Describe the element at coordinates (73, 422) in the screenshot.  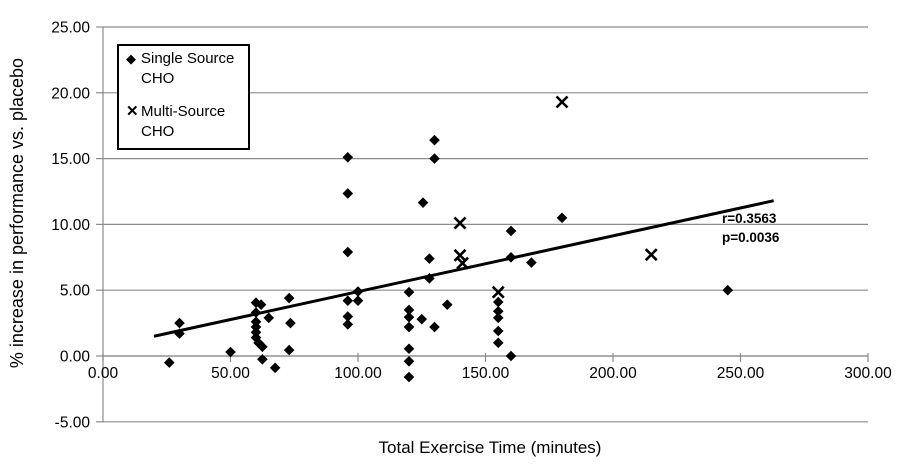
I see `y-tick-label: -5.00` at that location.